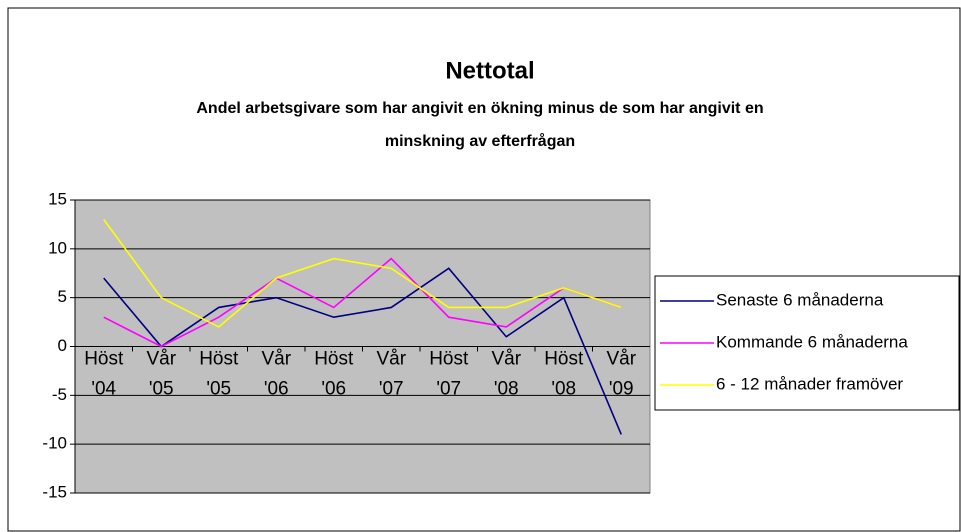  I want to click on legend-label: 6 - 12 månader framöver, so click(809, 383).